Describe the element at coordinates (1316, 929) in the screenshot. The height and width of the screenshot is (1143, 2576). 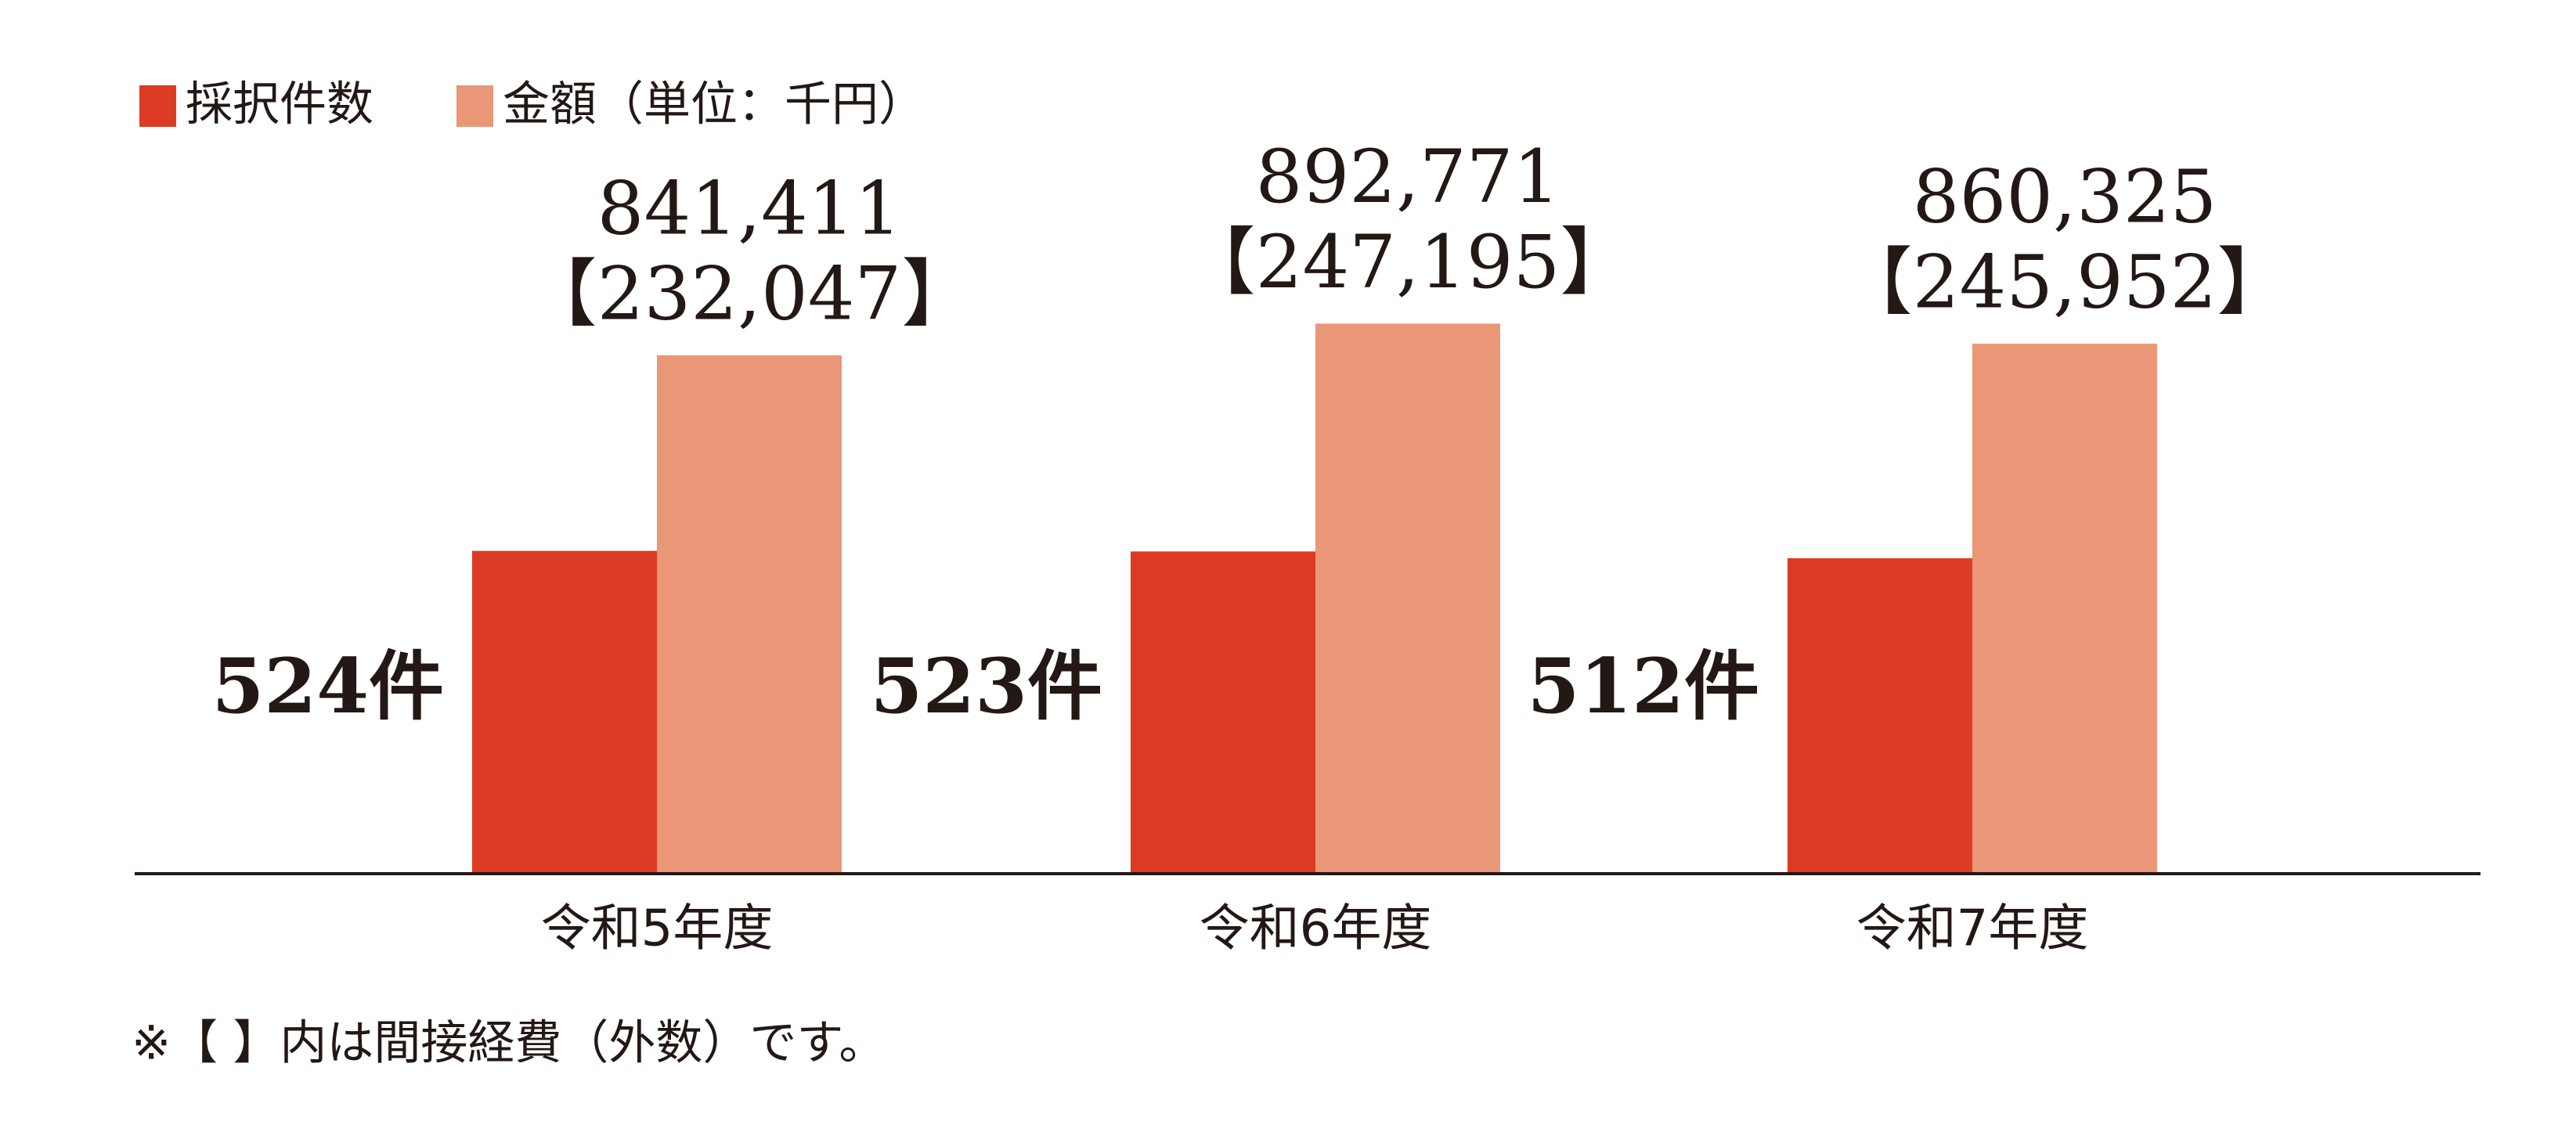
I see `x-tick-label: 令和6年度` at that location.